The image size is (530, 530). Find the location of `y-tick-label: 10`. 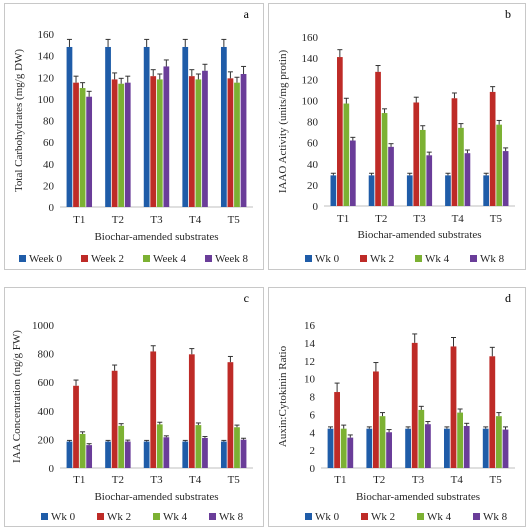

y-tick-label: 10 is located at coordinates (310, 380).